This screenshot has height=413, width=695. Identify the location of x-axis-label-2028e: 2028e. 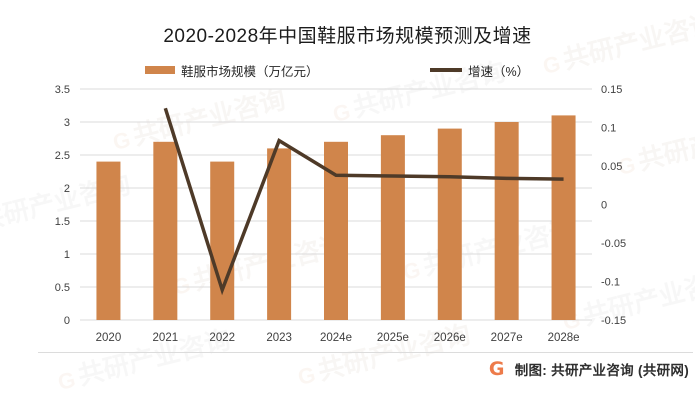
(564, 338).